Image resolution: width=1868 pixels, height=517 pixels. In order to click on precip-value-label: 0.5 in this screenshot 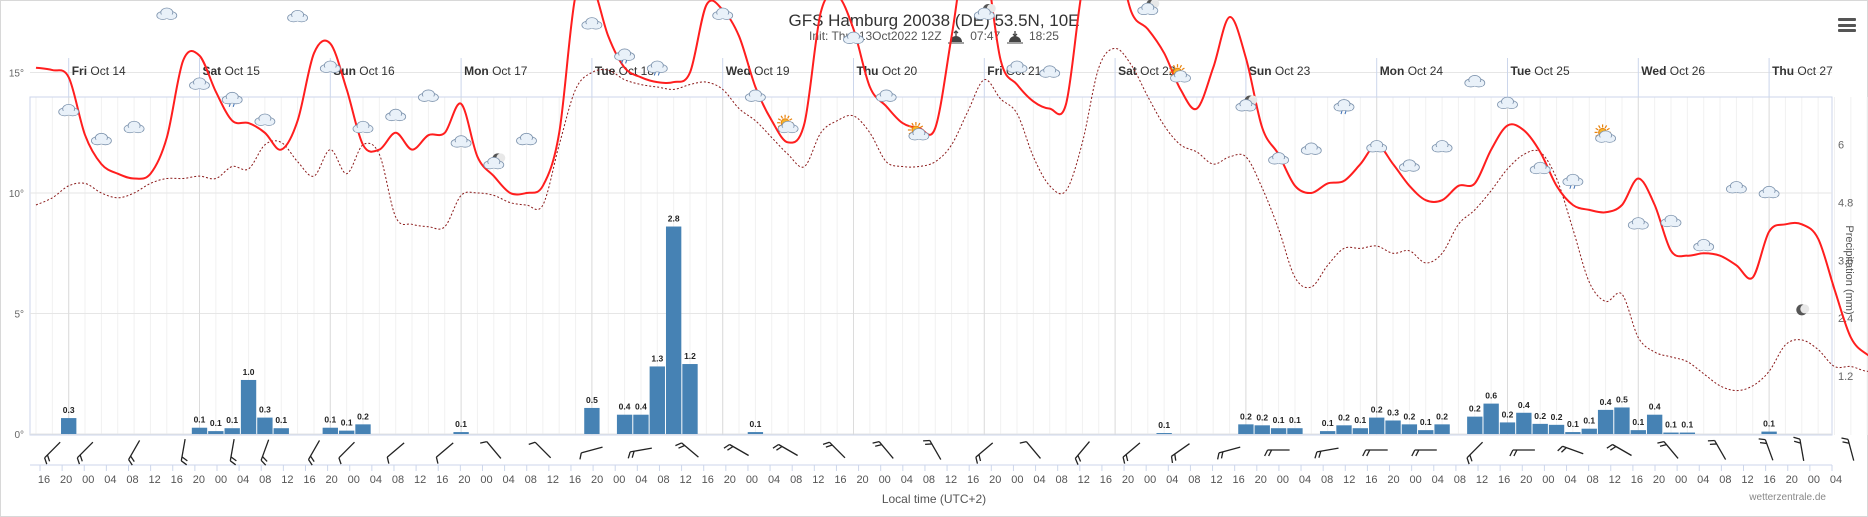, I will do `click(1622, 399)`.